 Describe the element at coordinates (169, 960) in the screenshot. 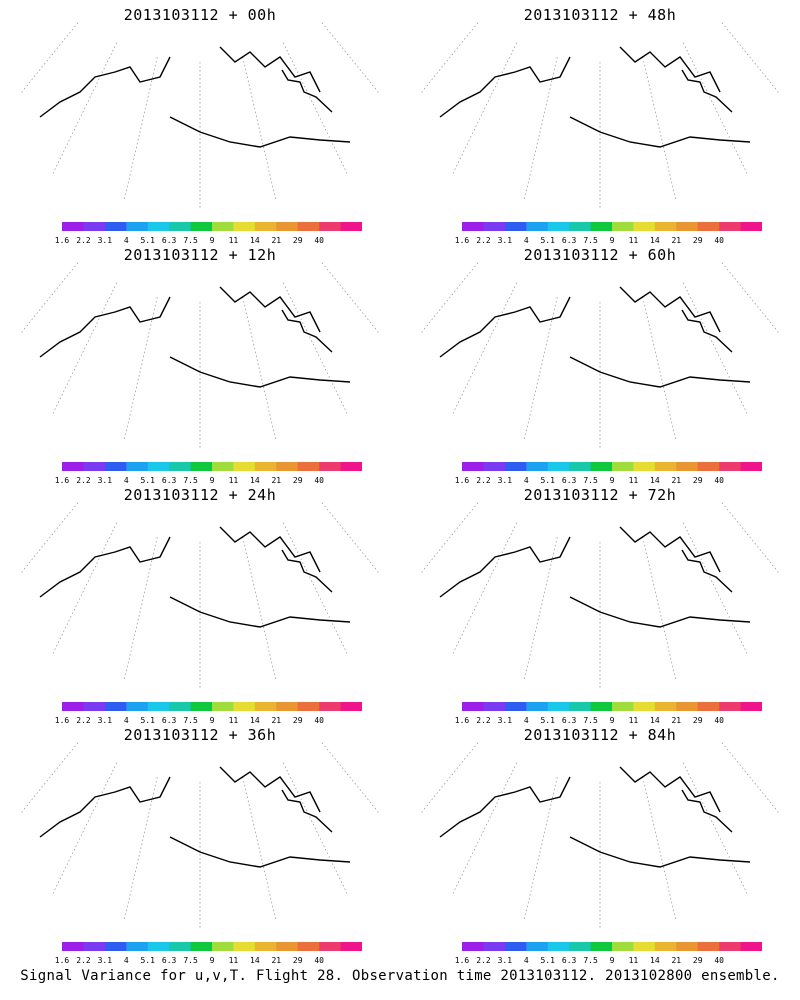

I see `colorbar-tick-label: 6.3` at that location.